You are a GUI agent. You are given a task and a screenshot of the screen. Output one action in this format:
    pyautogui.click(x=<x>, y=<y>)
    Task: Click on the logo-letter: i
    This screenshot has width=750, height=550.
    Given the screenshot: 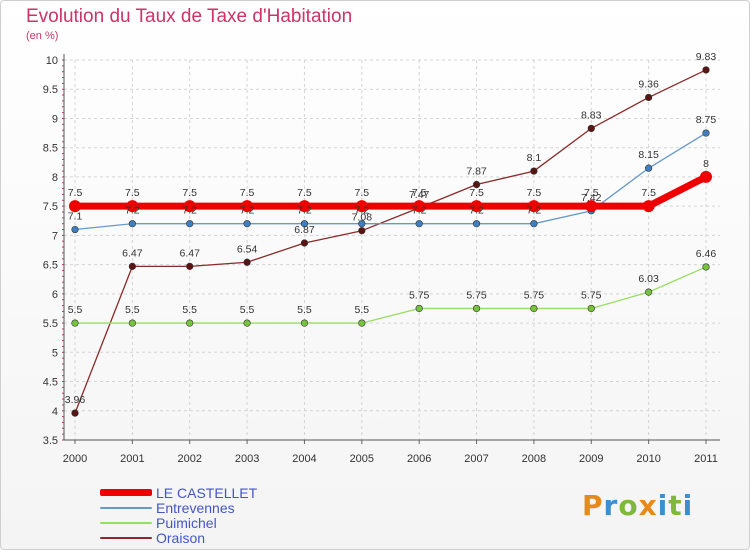 What is the action you would take?
    pyautogui.click(x=688, y=505)
    